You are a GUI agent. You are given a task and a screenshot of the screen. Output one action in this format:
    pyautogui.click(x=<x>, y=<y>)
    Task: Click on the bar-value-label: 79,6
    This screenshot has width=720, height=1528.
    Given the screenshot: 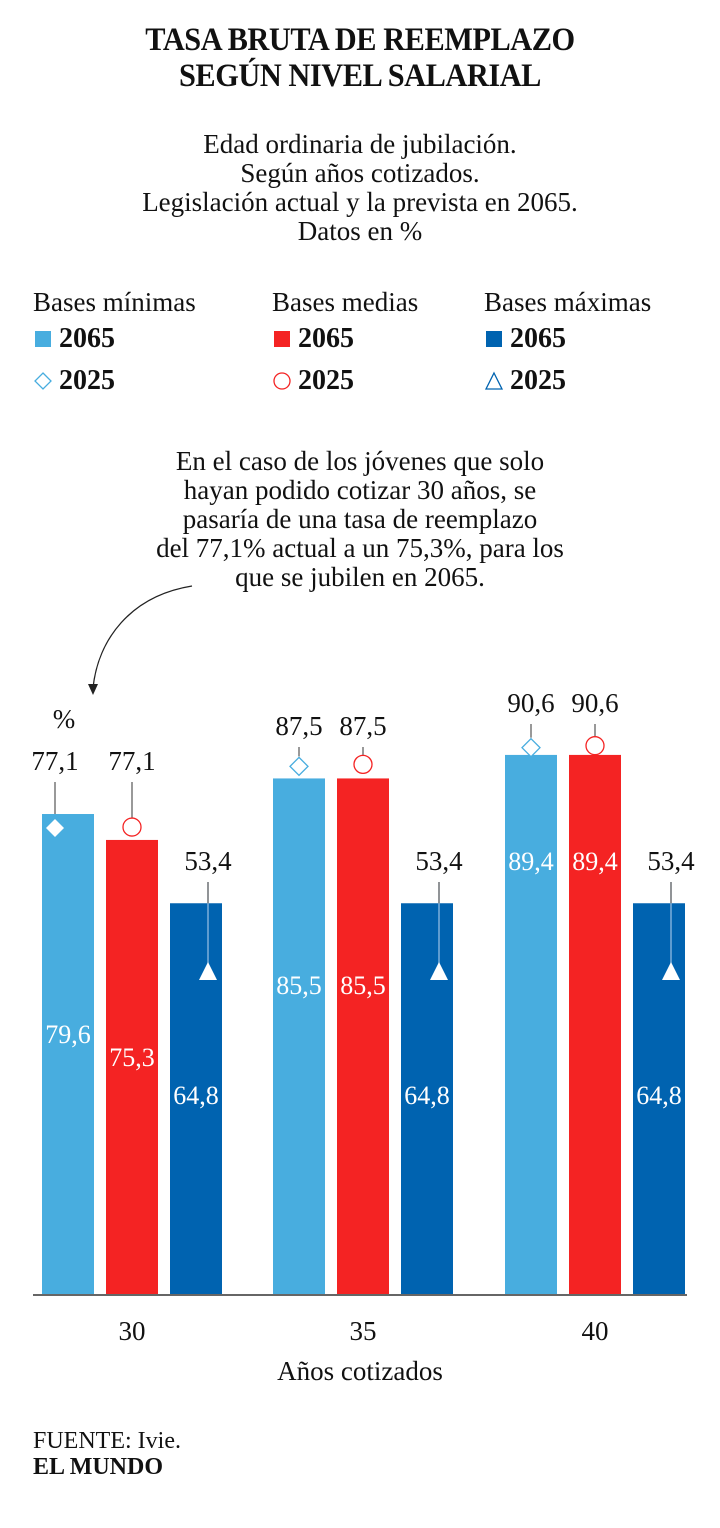 What is the action you would take?
    pyautogui.click(x=68, y=1034)
    